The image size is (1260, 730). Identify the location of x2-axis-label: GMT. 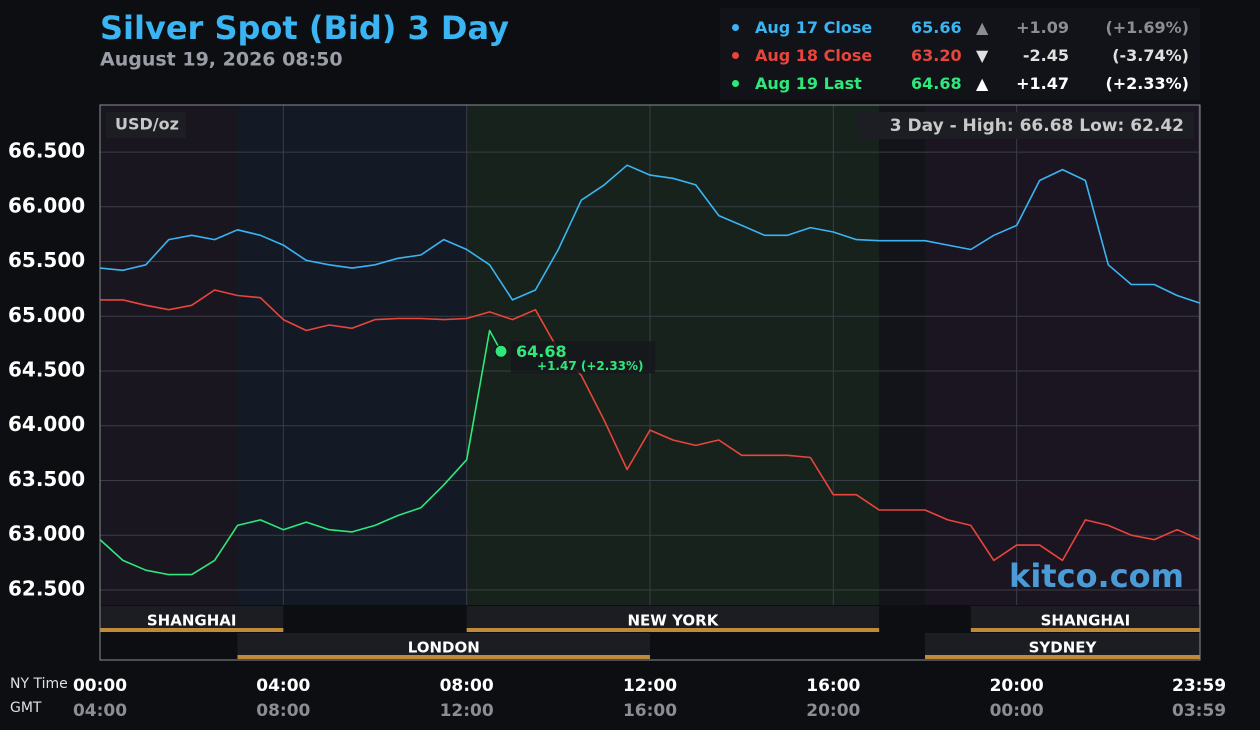
(26, 708).